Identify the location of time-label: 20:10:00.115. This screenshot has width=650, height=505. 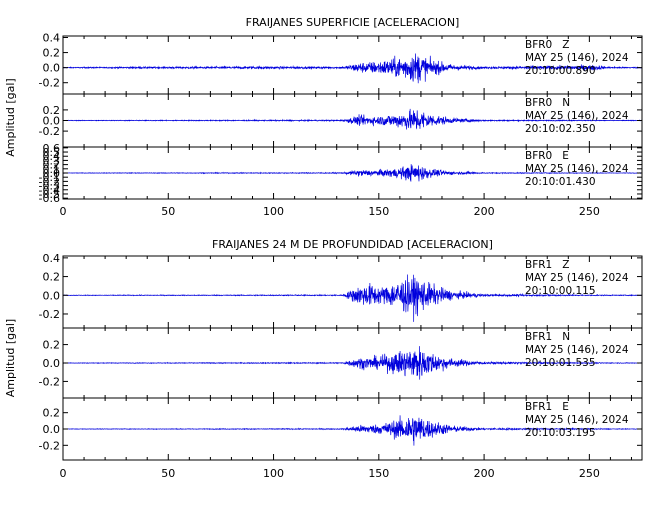
(560, 291).